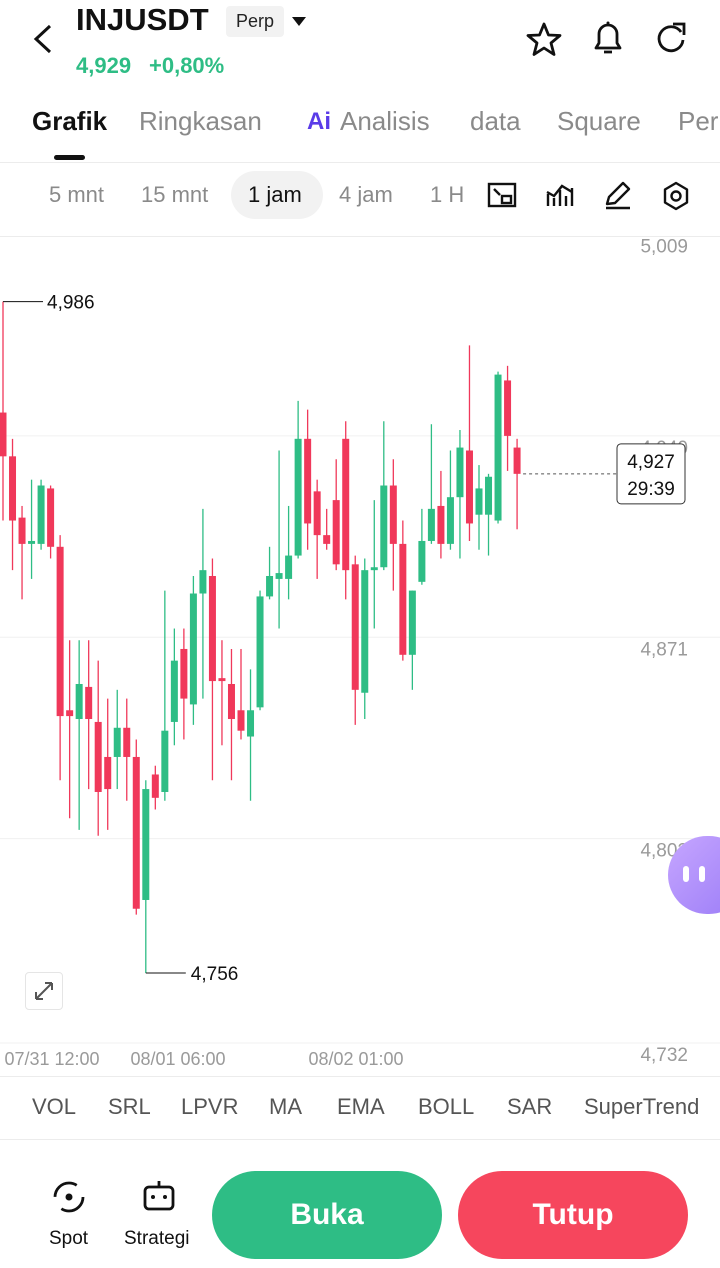 The width and height of the screenshot is (720, 1268). What do you see at coordinates (142, 19) in the screenshot?
I see `symbol: INJUSDT` at bounding box center [142, 19].